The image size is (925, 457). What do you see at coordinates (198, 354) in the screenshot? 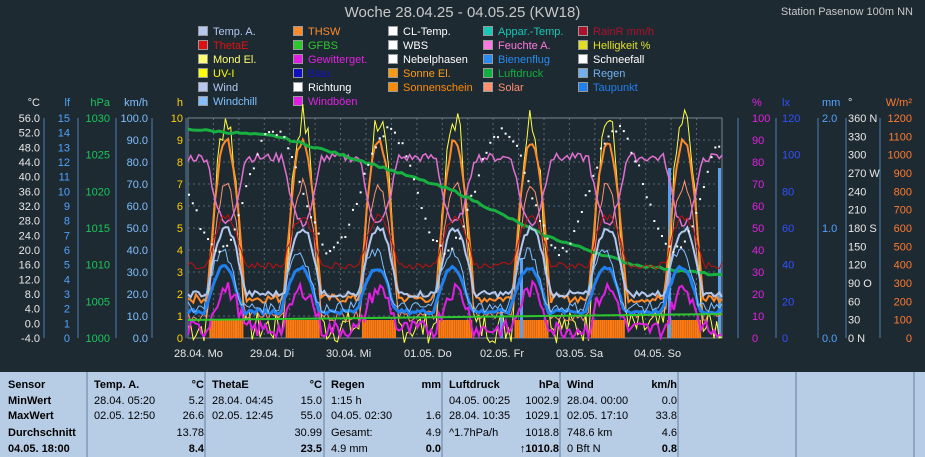
I see `day-label: 28.04. Mo` at bounding box center [198, 354].